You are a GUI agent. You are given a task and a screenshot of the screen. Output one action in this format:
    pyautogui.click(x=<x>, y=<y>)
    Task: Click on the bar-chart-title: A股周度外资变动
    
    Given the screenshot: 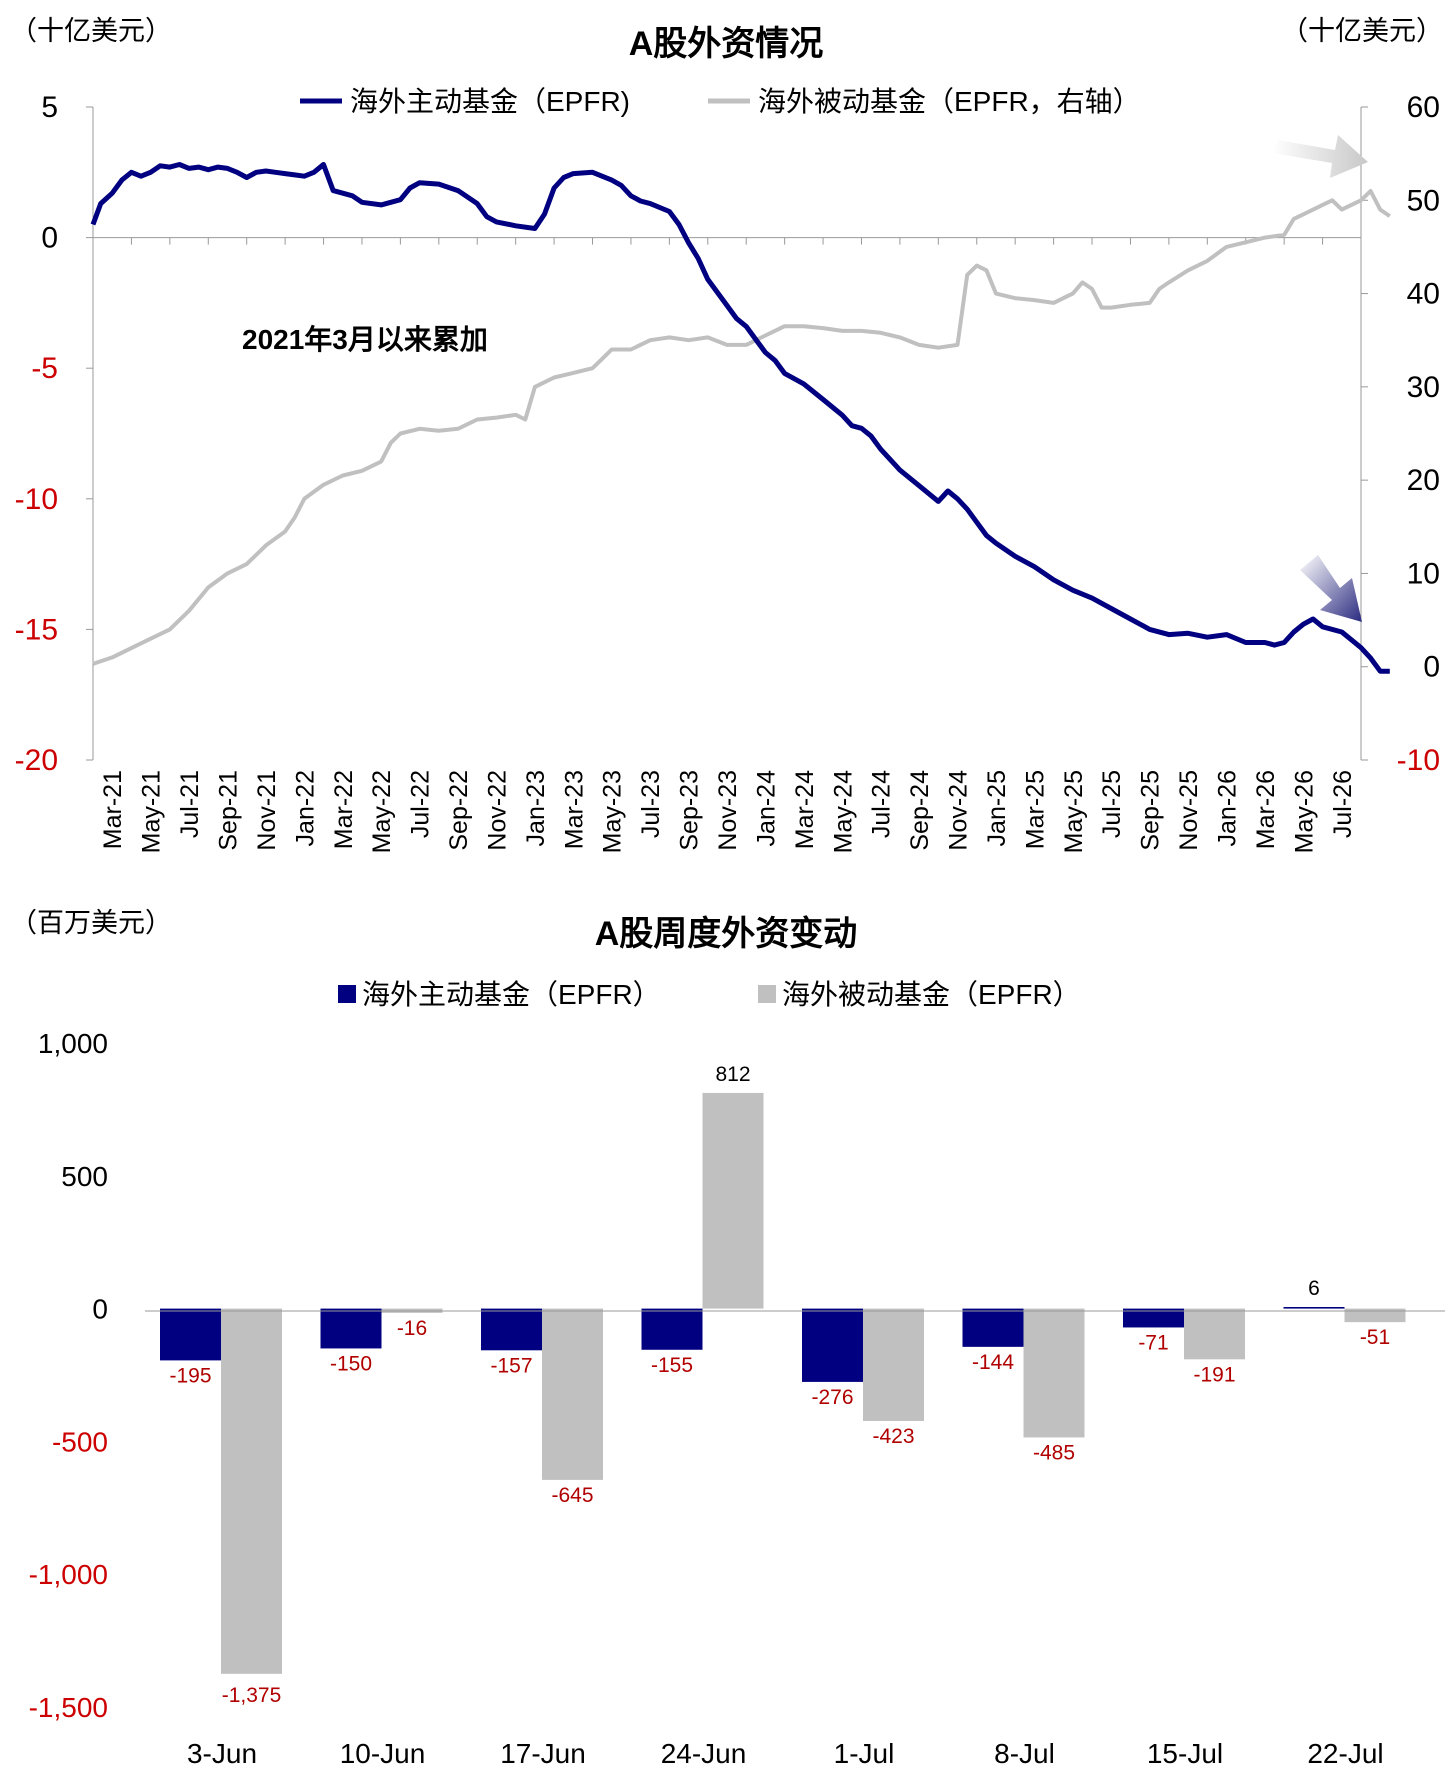 What is the action you would take?
    pyautogui.click(x=726, y=934)
    